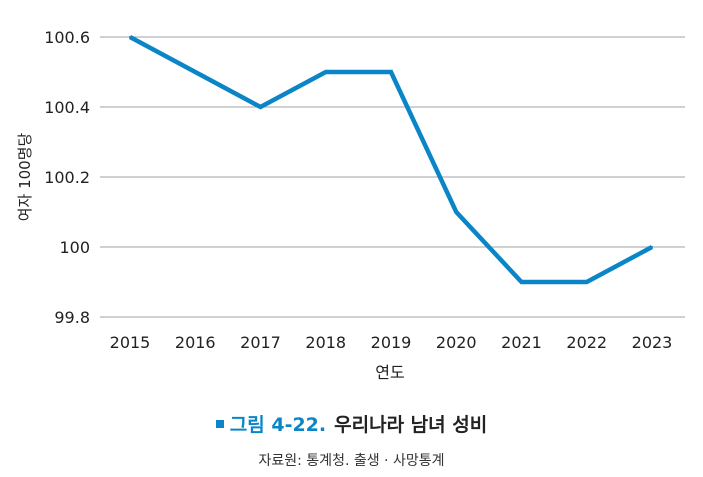 The image size is (703, 477). I want to click on source-note: 자료원: 통계청. 출생 · 사망통계, so click(351, 461).